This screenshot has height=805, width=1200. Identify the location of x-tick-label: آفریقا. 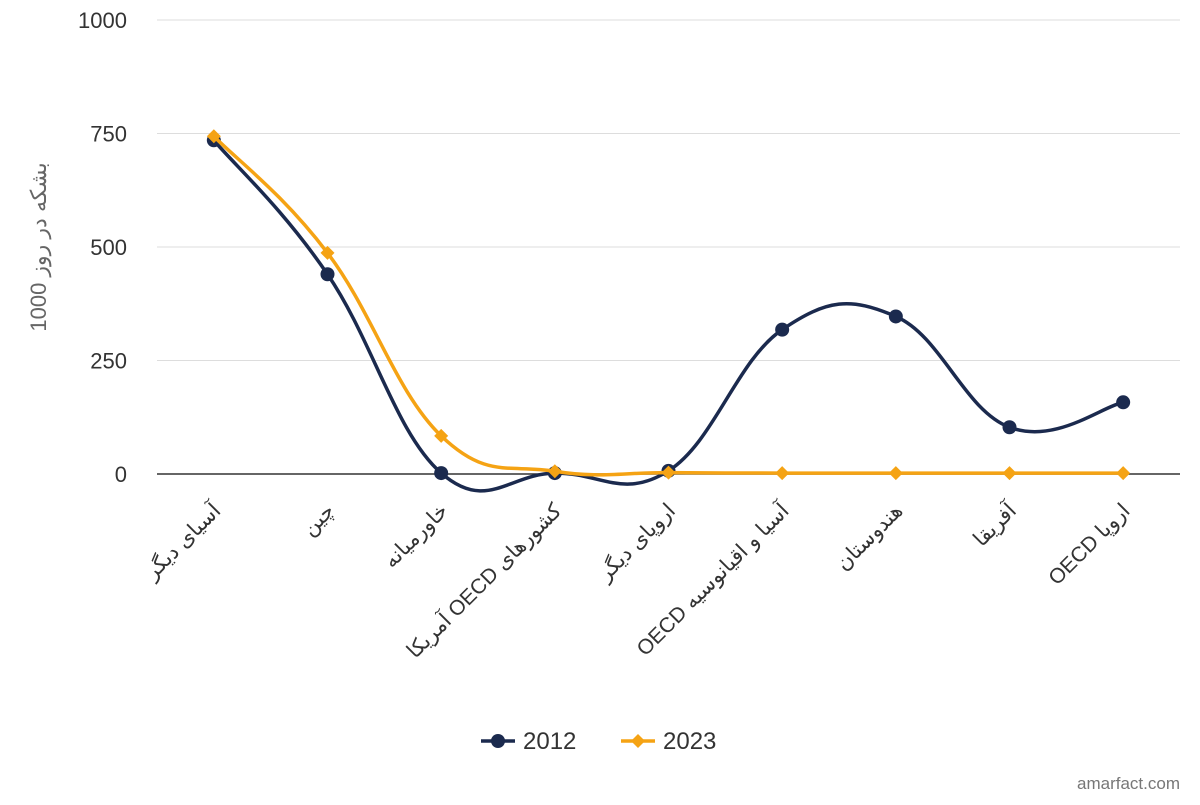
(995, 524).